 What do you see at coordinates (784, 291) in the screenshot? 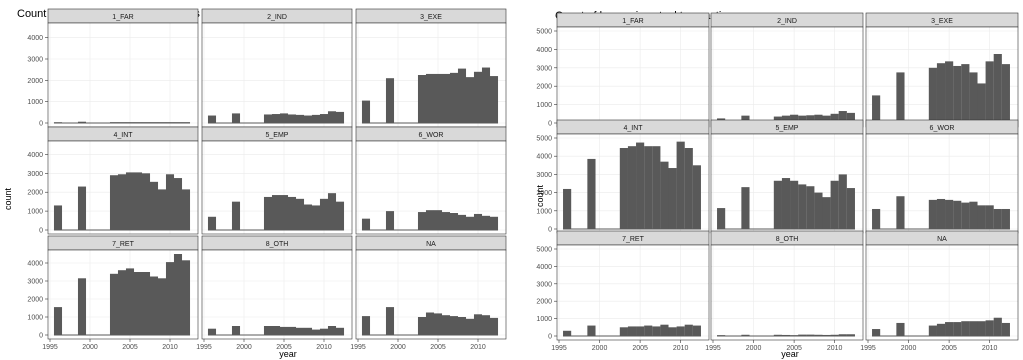
I see `buyers-facet-8_OTH: 8_OTH 1995 2000 2005 2010` at bounding box center [784, 291].